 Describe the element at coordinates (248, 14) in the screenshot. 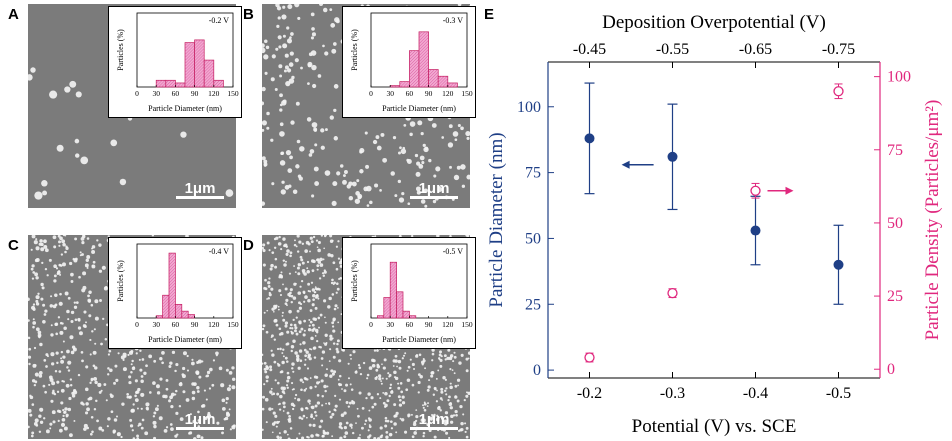

I see `panel-label-b: B` at that location.